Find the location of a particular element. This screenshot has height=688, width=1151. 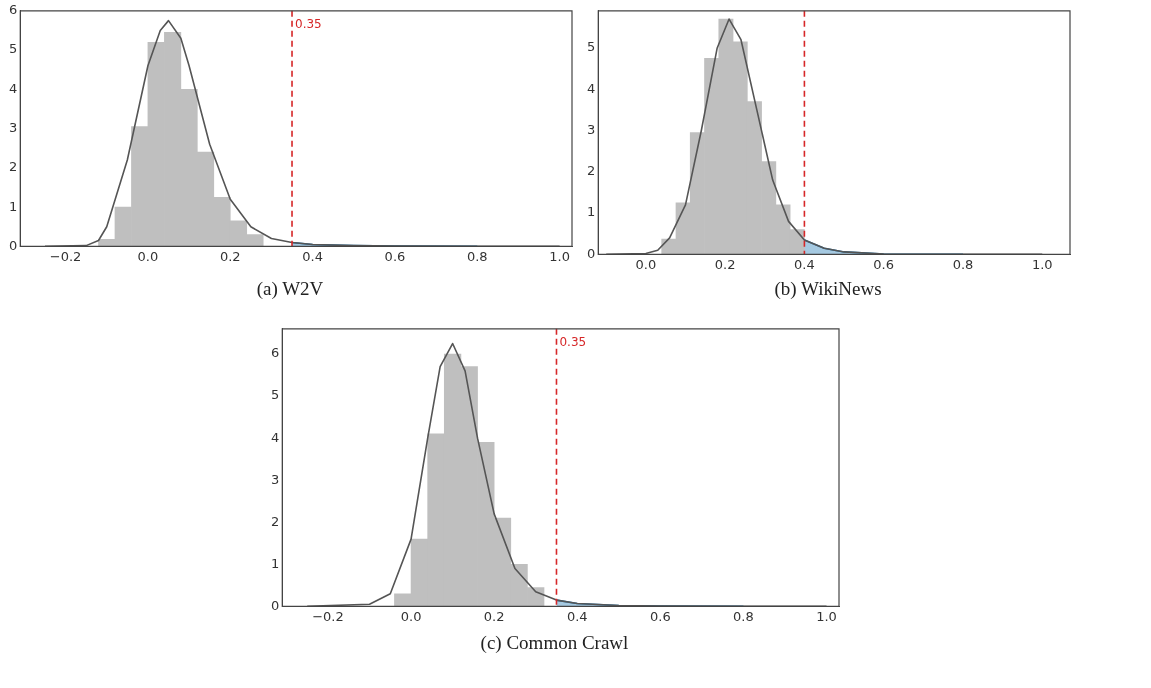

text: (c) Common Crawl is located at coordinates (554, 643).